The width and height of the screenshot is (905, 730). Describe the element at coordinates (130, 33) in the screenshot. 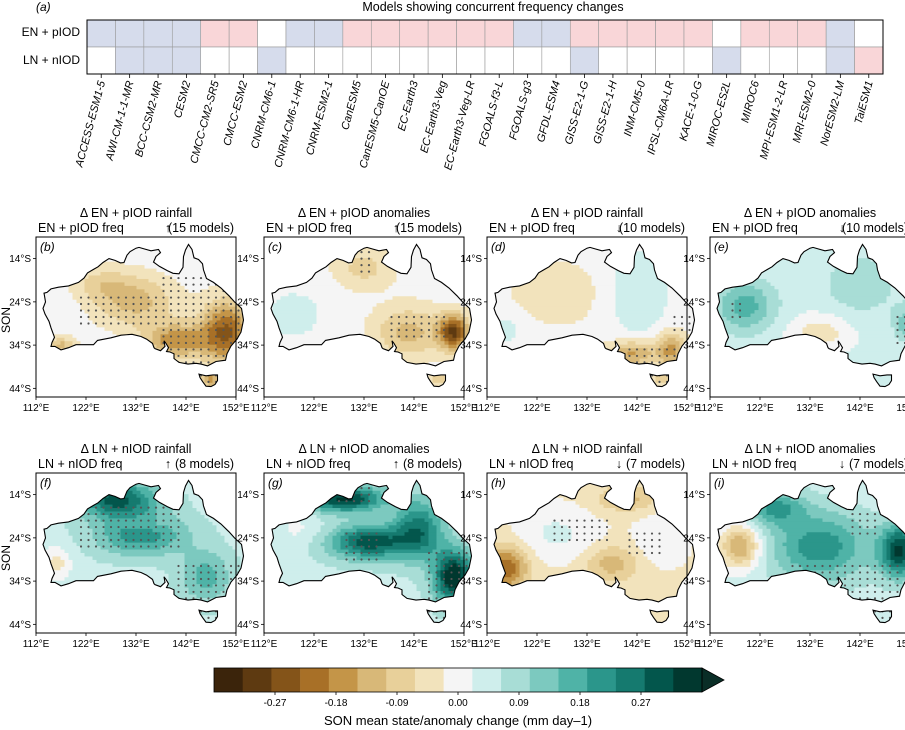

I see `grid-cell-en-piod-awi-cm-1-1-mr` at that location.